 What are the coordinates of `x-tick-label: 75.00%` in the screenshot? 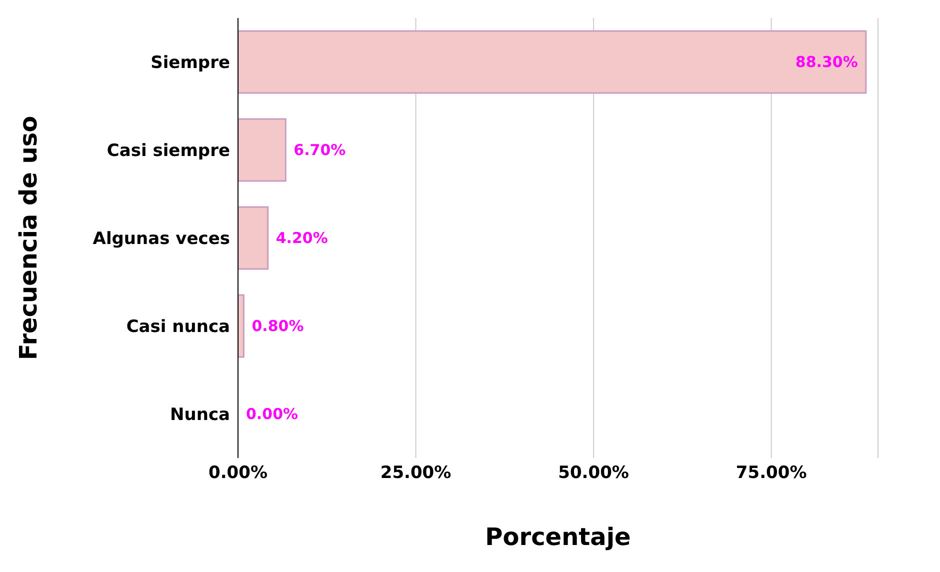 It's located at (771, 473).